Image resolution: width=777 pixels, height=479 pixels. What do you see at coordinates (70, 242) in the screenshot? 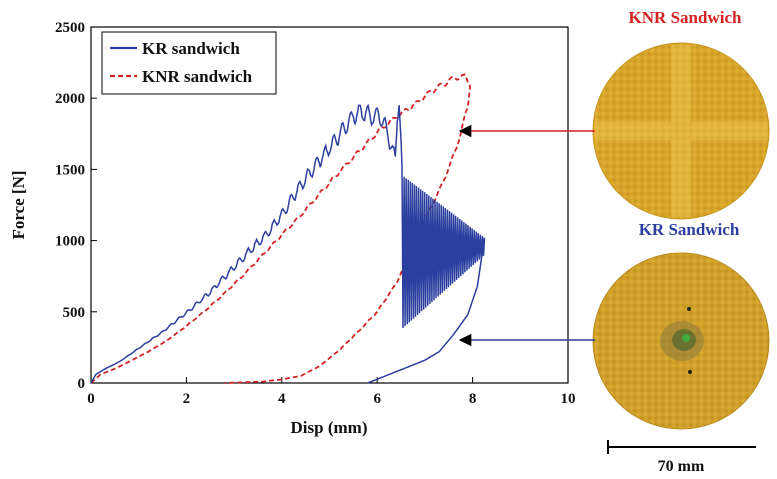
I see `y-tick-label: 1000` at bounding box center [70, 242].